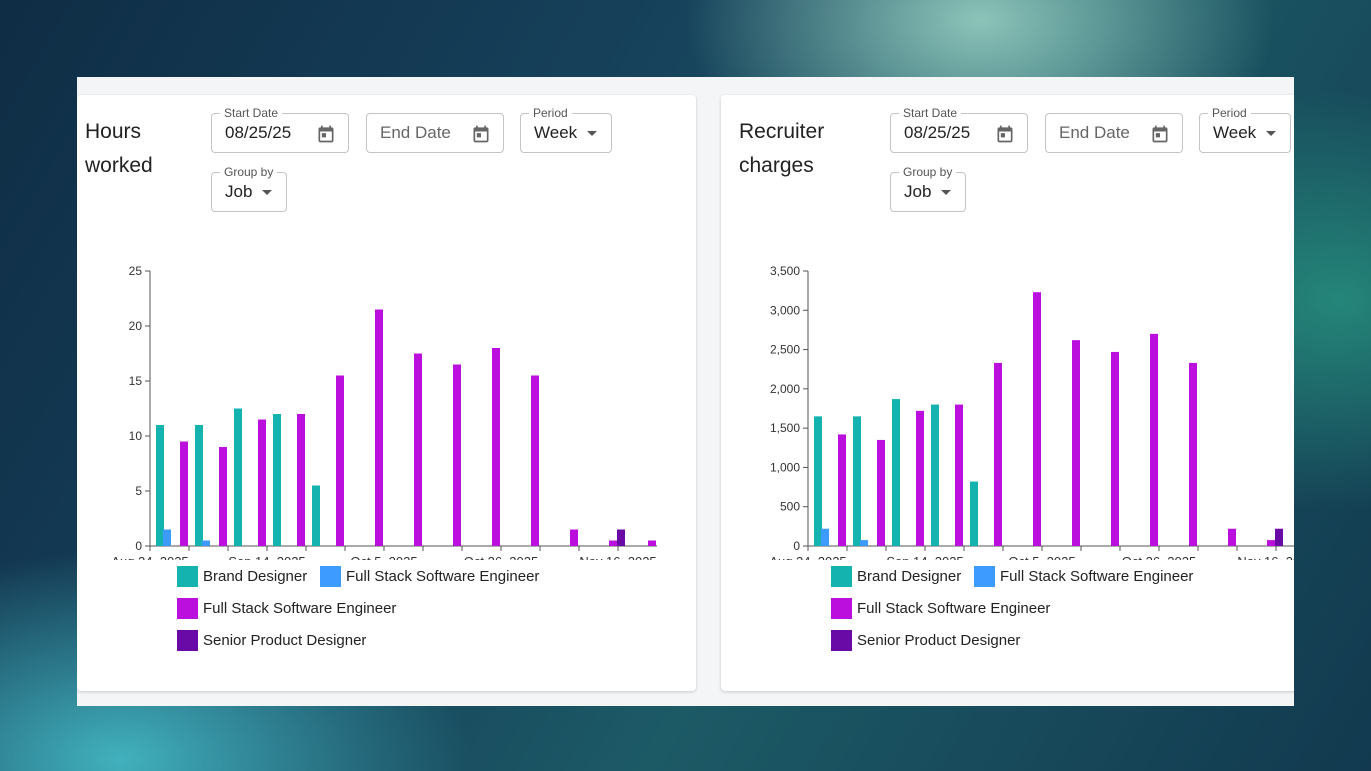 The width and height of the screenshot is (1371, 771). Describe the element at coordinates (136, 271) in the screenshot. I see `y-tick-label: 25` at that location.